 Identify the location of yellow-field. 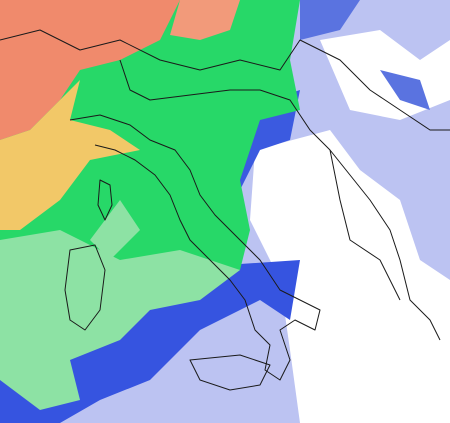
(70, 155).